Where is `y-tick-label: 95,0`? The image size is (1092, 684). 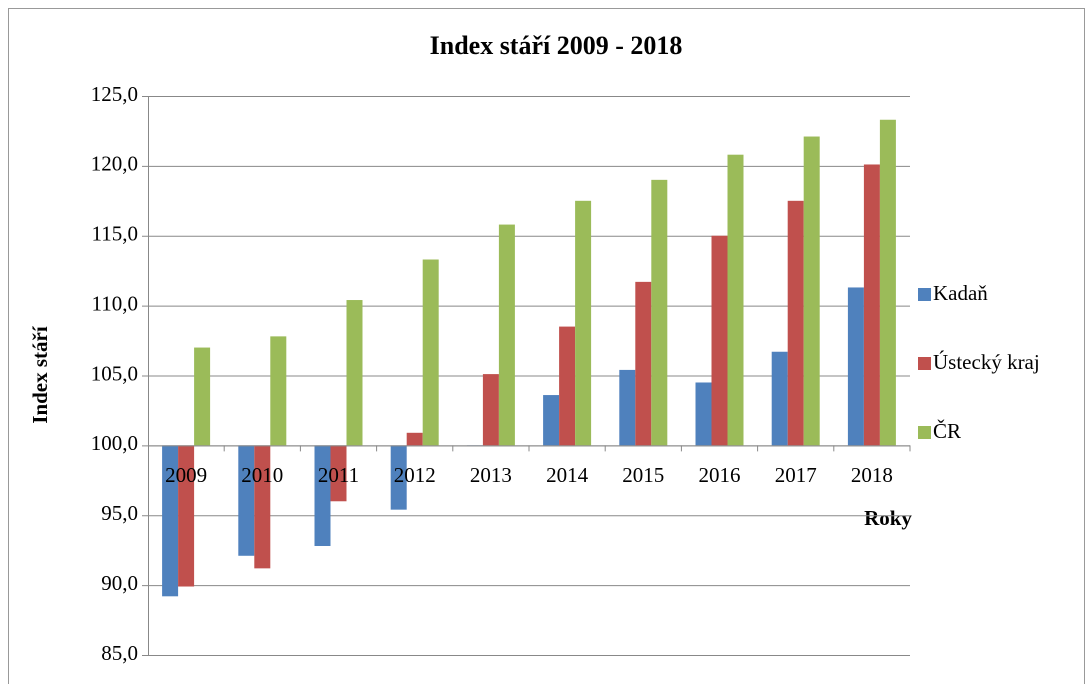 y-tick-label: 95,0 is located at coordinates (119, 513).